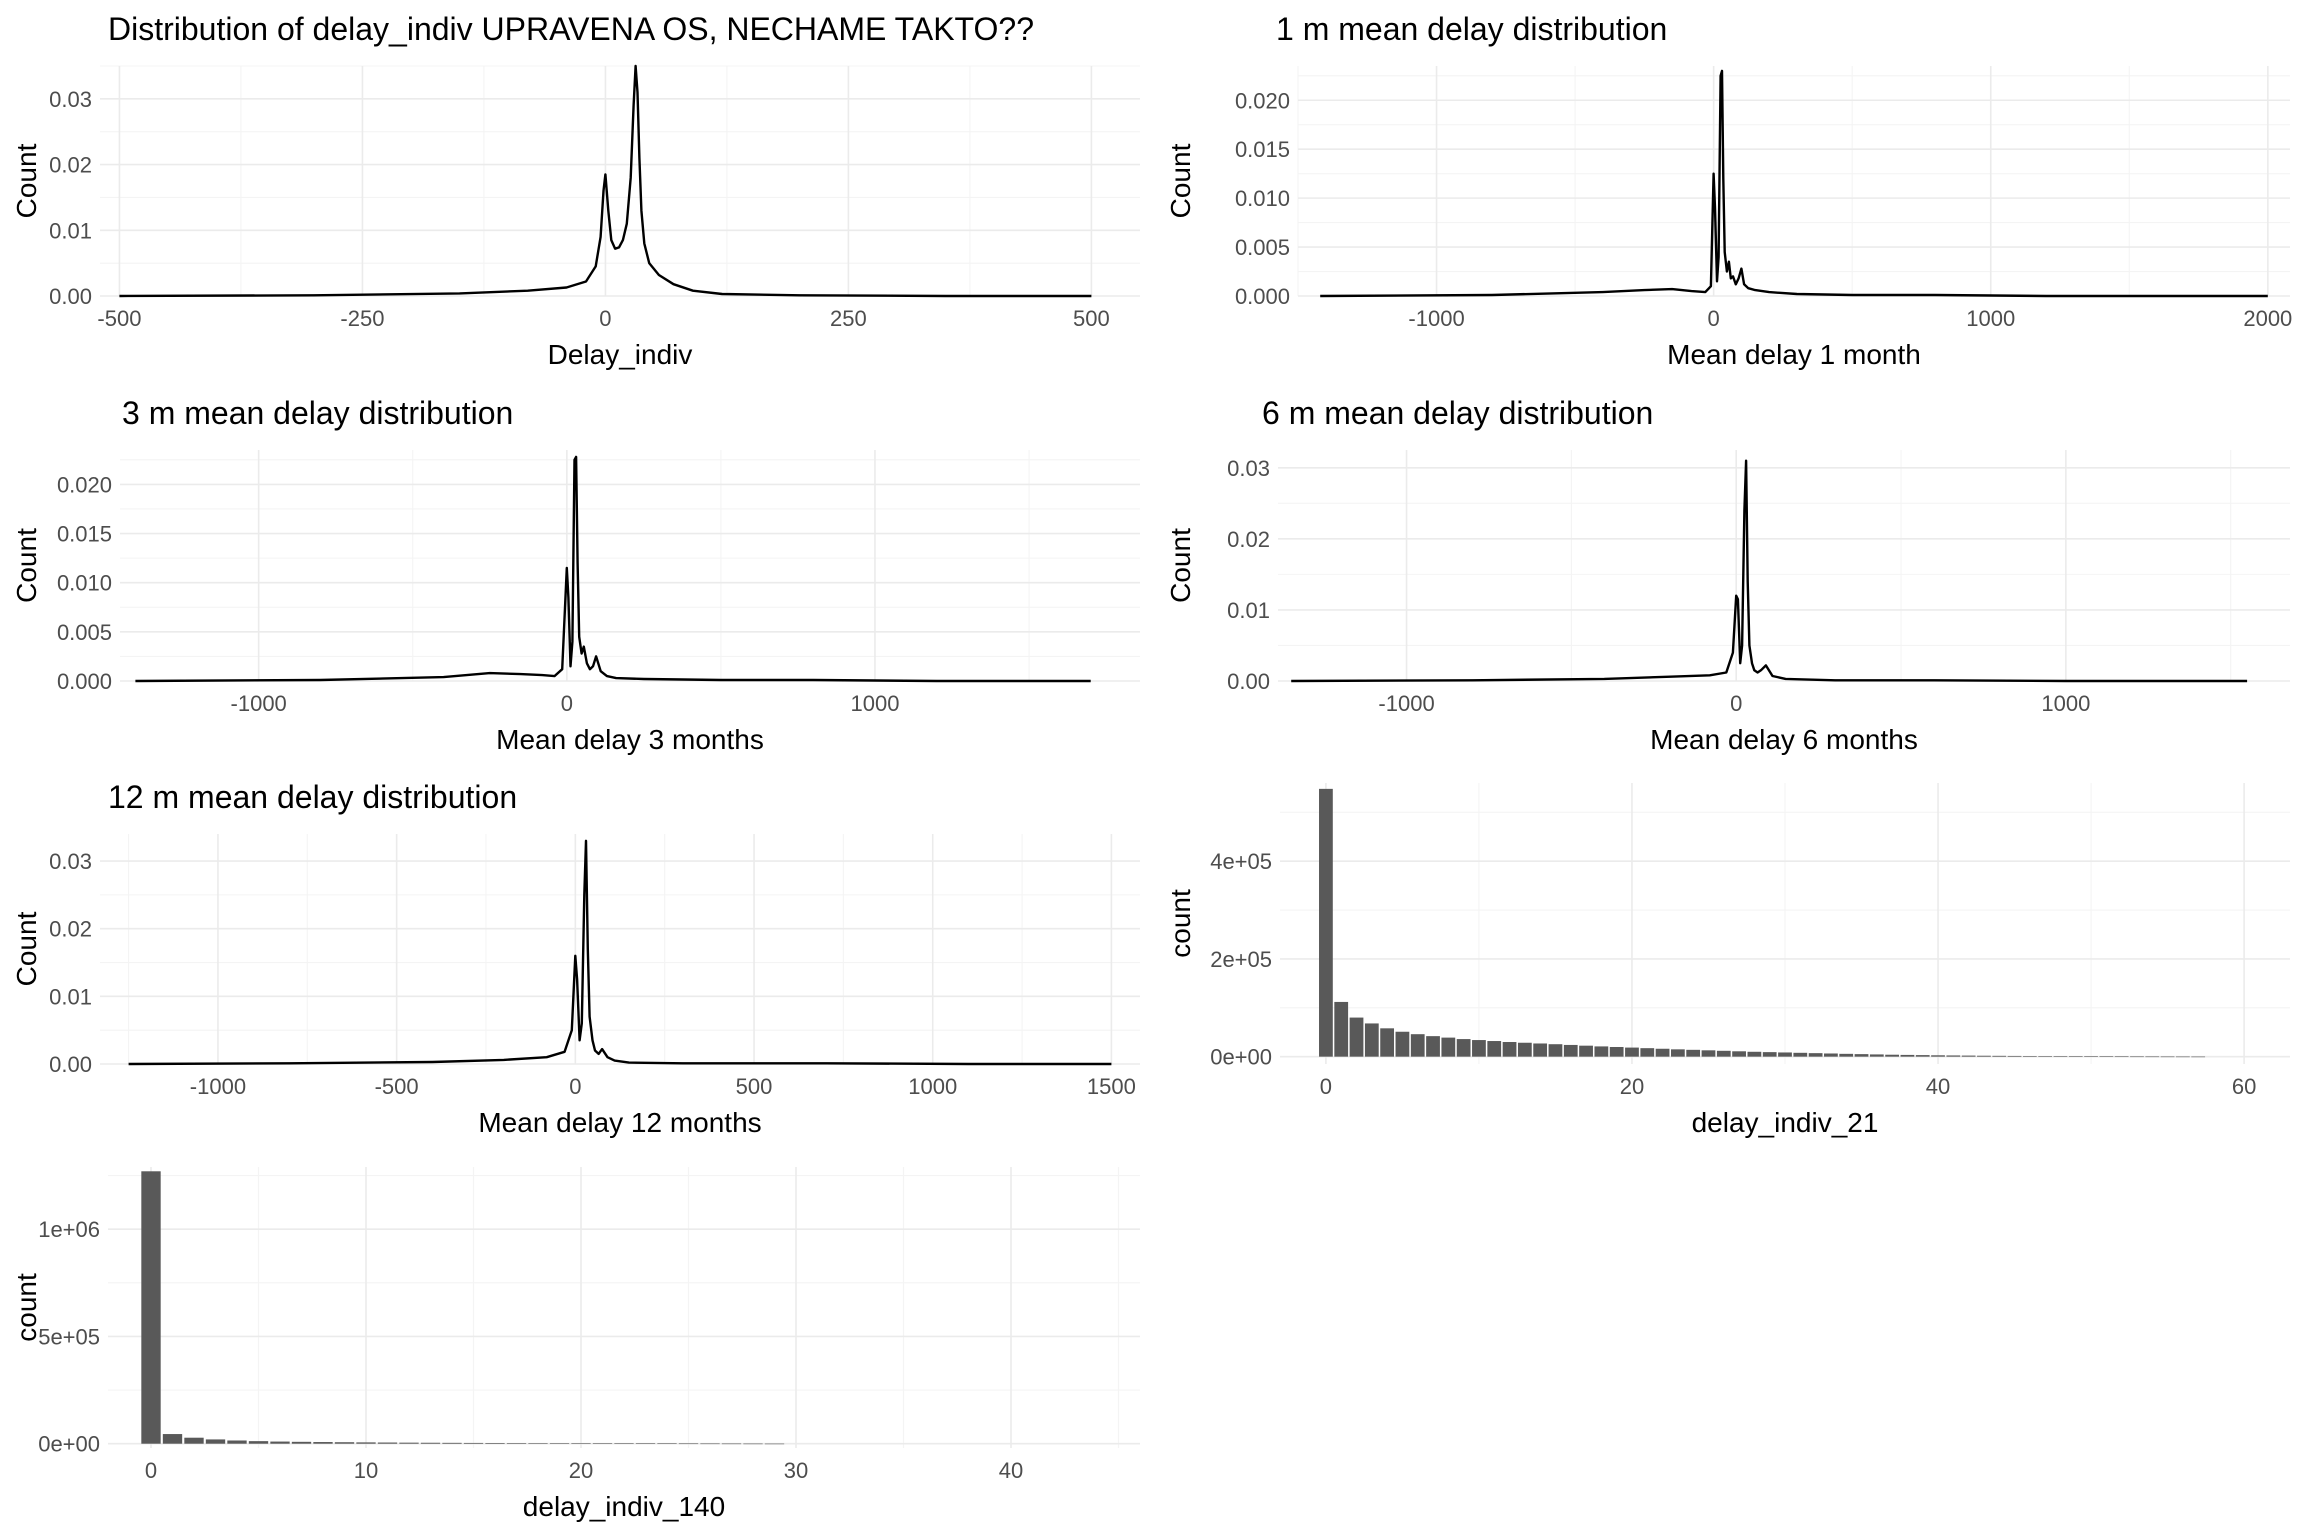 The width and height of the screenshot is (2304, 1536). What do you see at coordinates (1794, 354) in the screenshot?
I see `x-axis-title: Mean delay 1 month` at bounding box center [1794, 354].